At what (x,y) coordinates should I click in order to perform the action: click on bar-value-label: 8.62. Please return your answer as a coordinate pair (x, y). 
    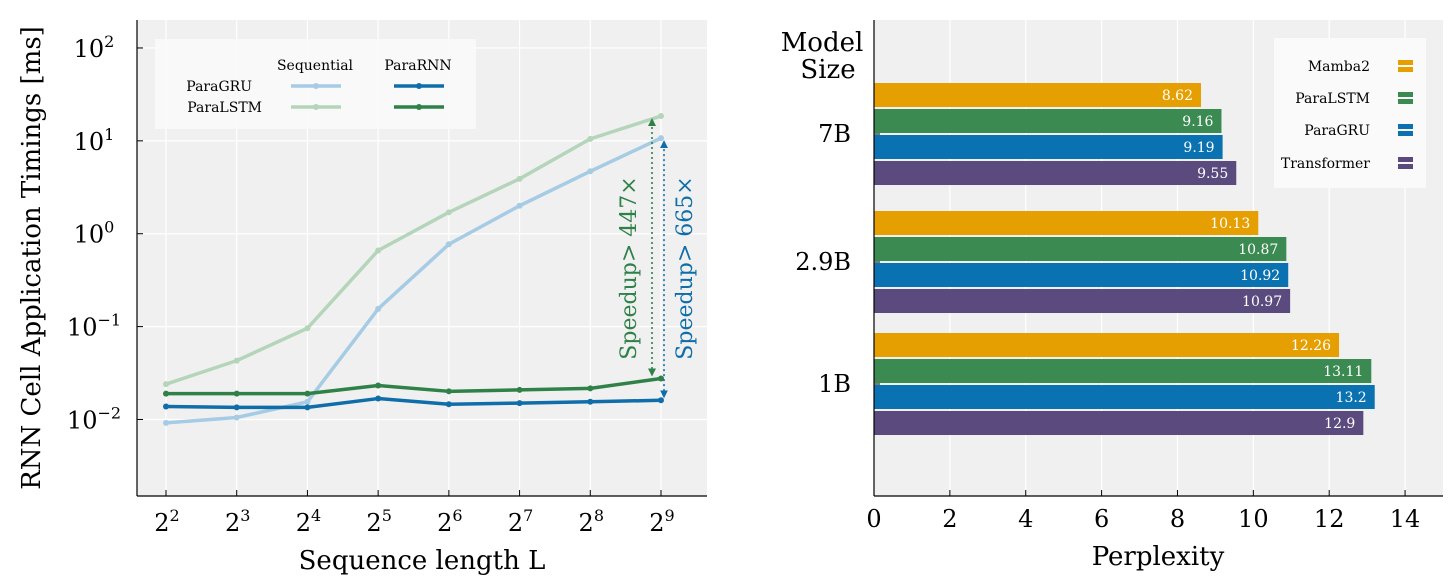
    Looking at the image, I should click on (1177, 96).